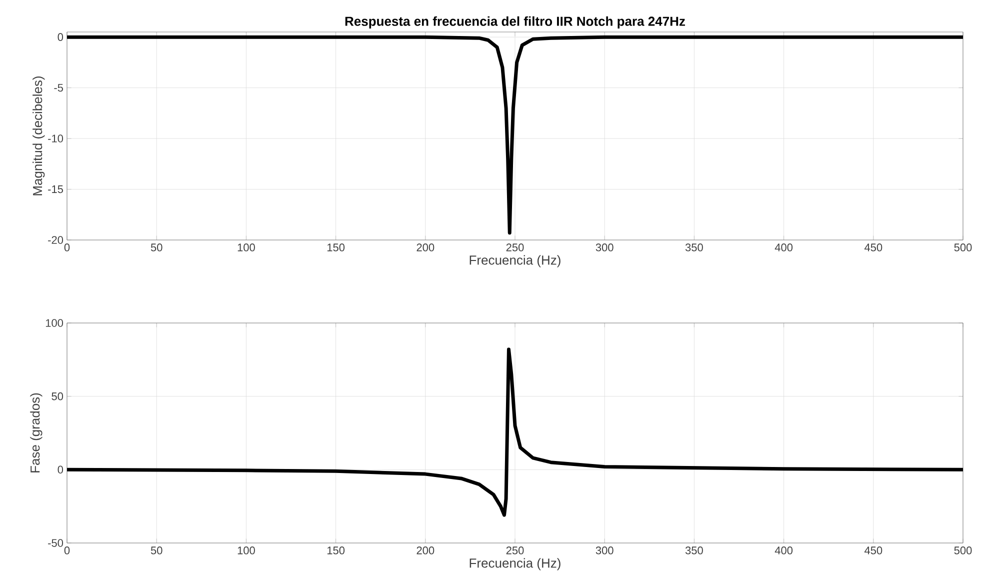  I want to click on y-tick-label: -15, so click(56, 189).